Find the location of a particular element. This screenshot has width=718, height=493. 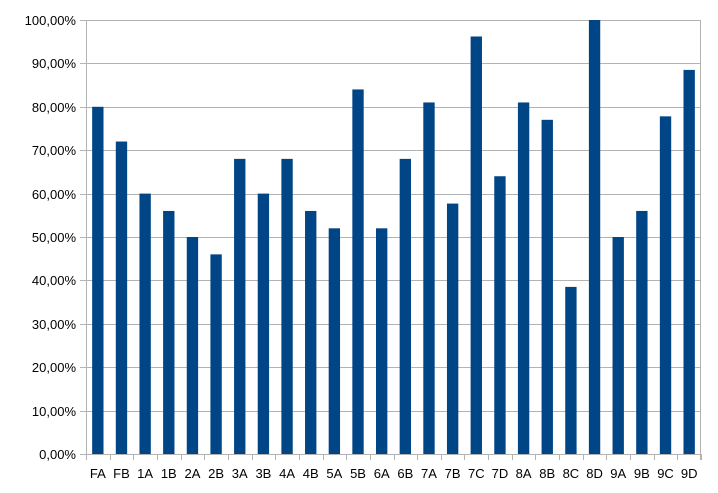

bar-9c is located at coordinates (665, 285).